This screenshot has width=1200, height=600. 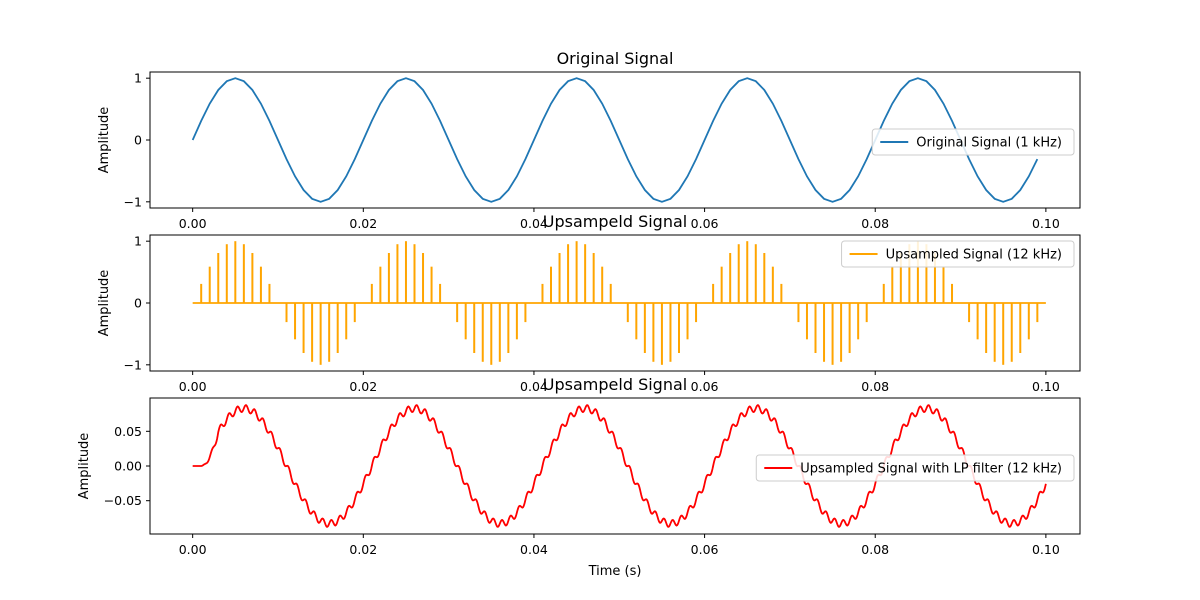 I want to click on legend-upsampled: Upsampled Signal (12 kHz), so click(x=958, y=254).